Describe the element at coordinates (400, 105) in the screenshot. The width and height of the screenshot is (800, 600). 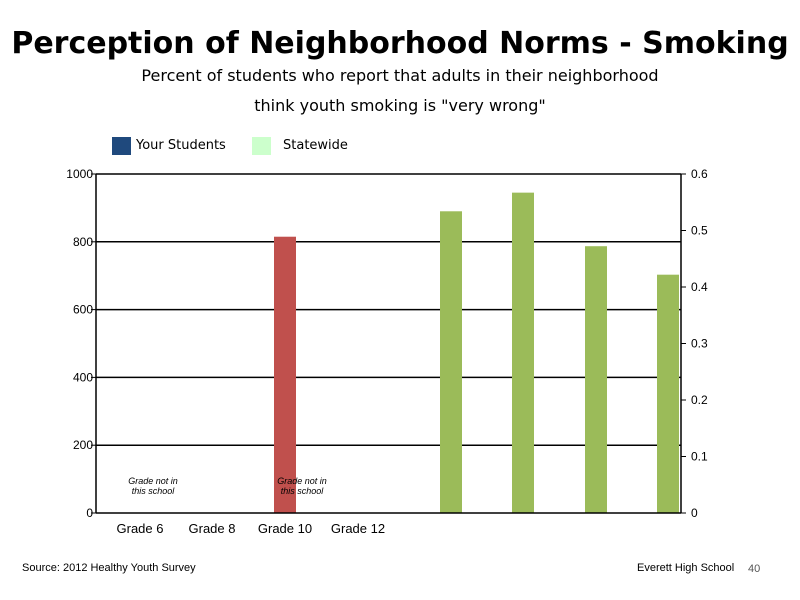
I see `slide-subtitle-line2: think youth smoking is "very wrong"` at that location.